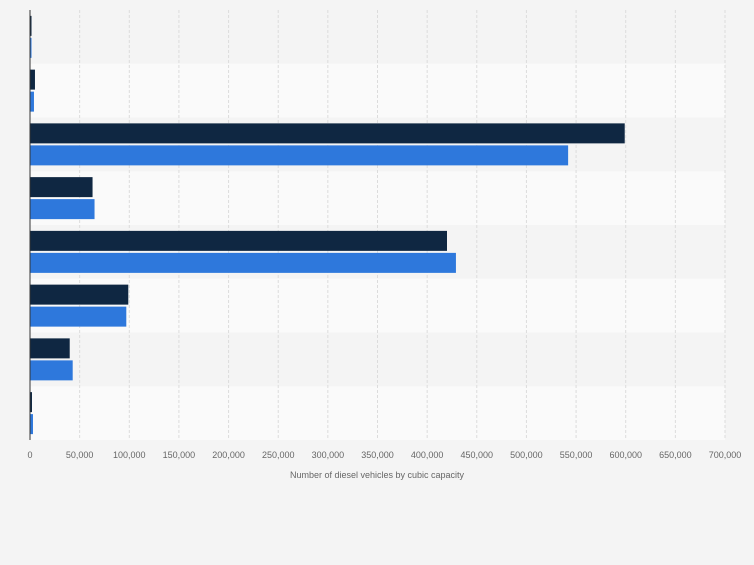 Image resolution: width=754 pixels, height=565 pixels. Describe the element at coordinates (427, 455) in the screenshot. I see `x-tick-label: 400,000` at that location.